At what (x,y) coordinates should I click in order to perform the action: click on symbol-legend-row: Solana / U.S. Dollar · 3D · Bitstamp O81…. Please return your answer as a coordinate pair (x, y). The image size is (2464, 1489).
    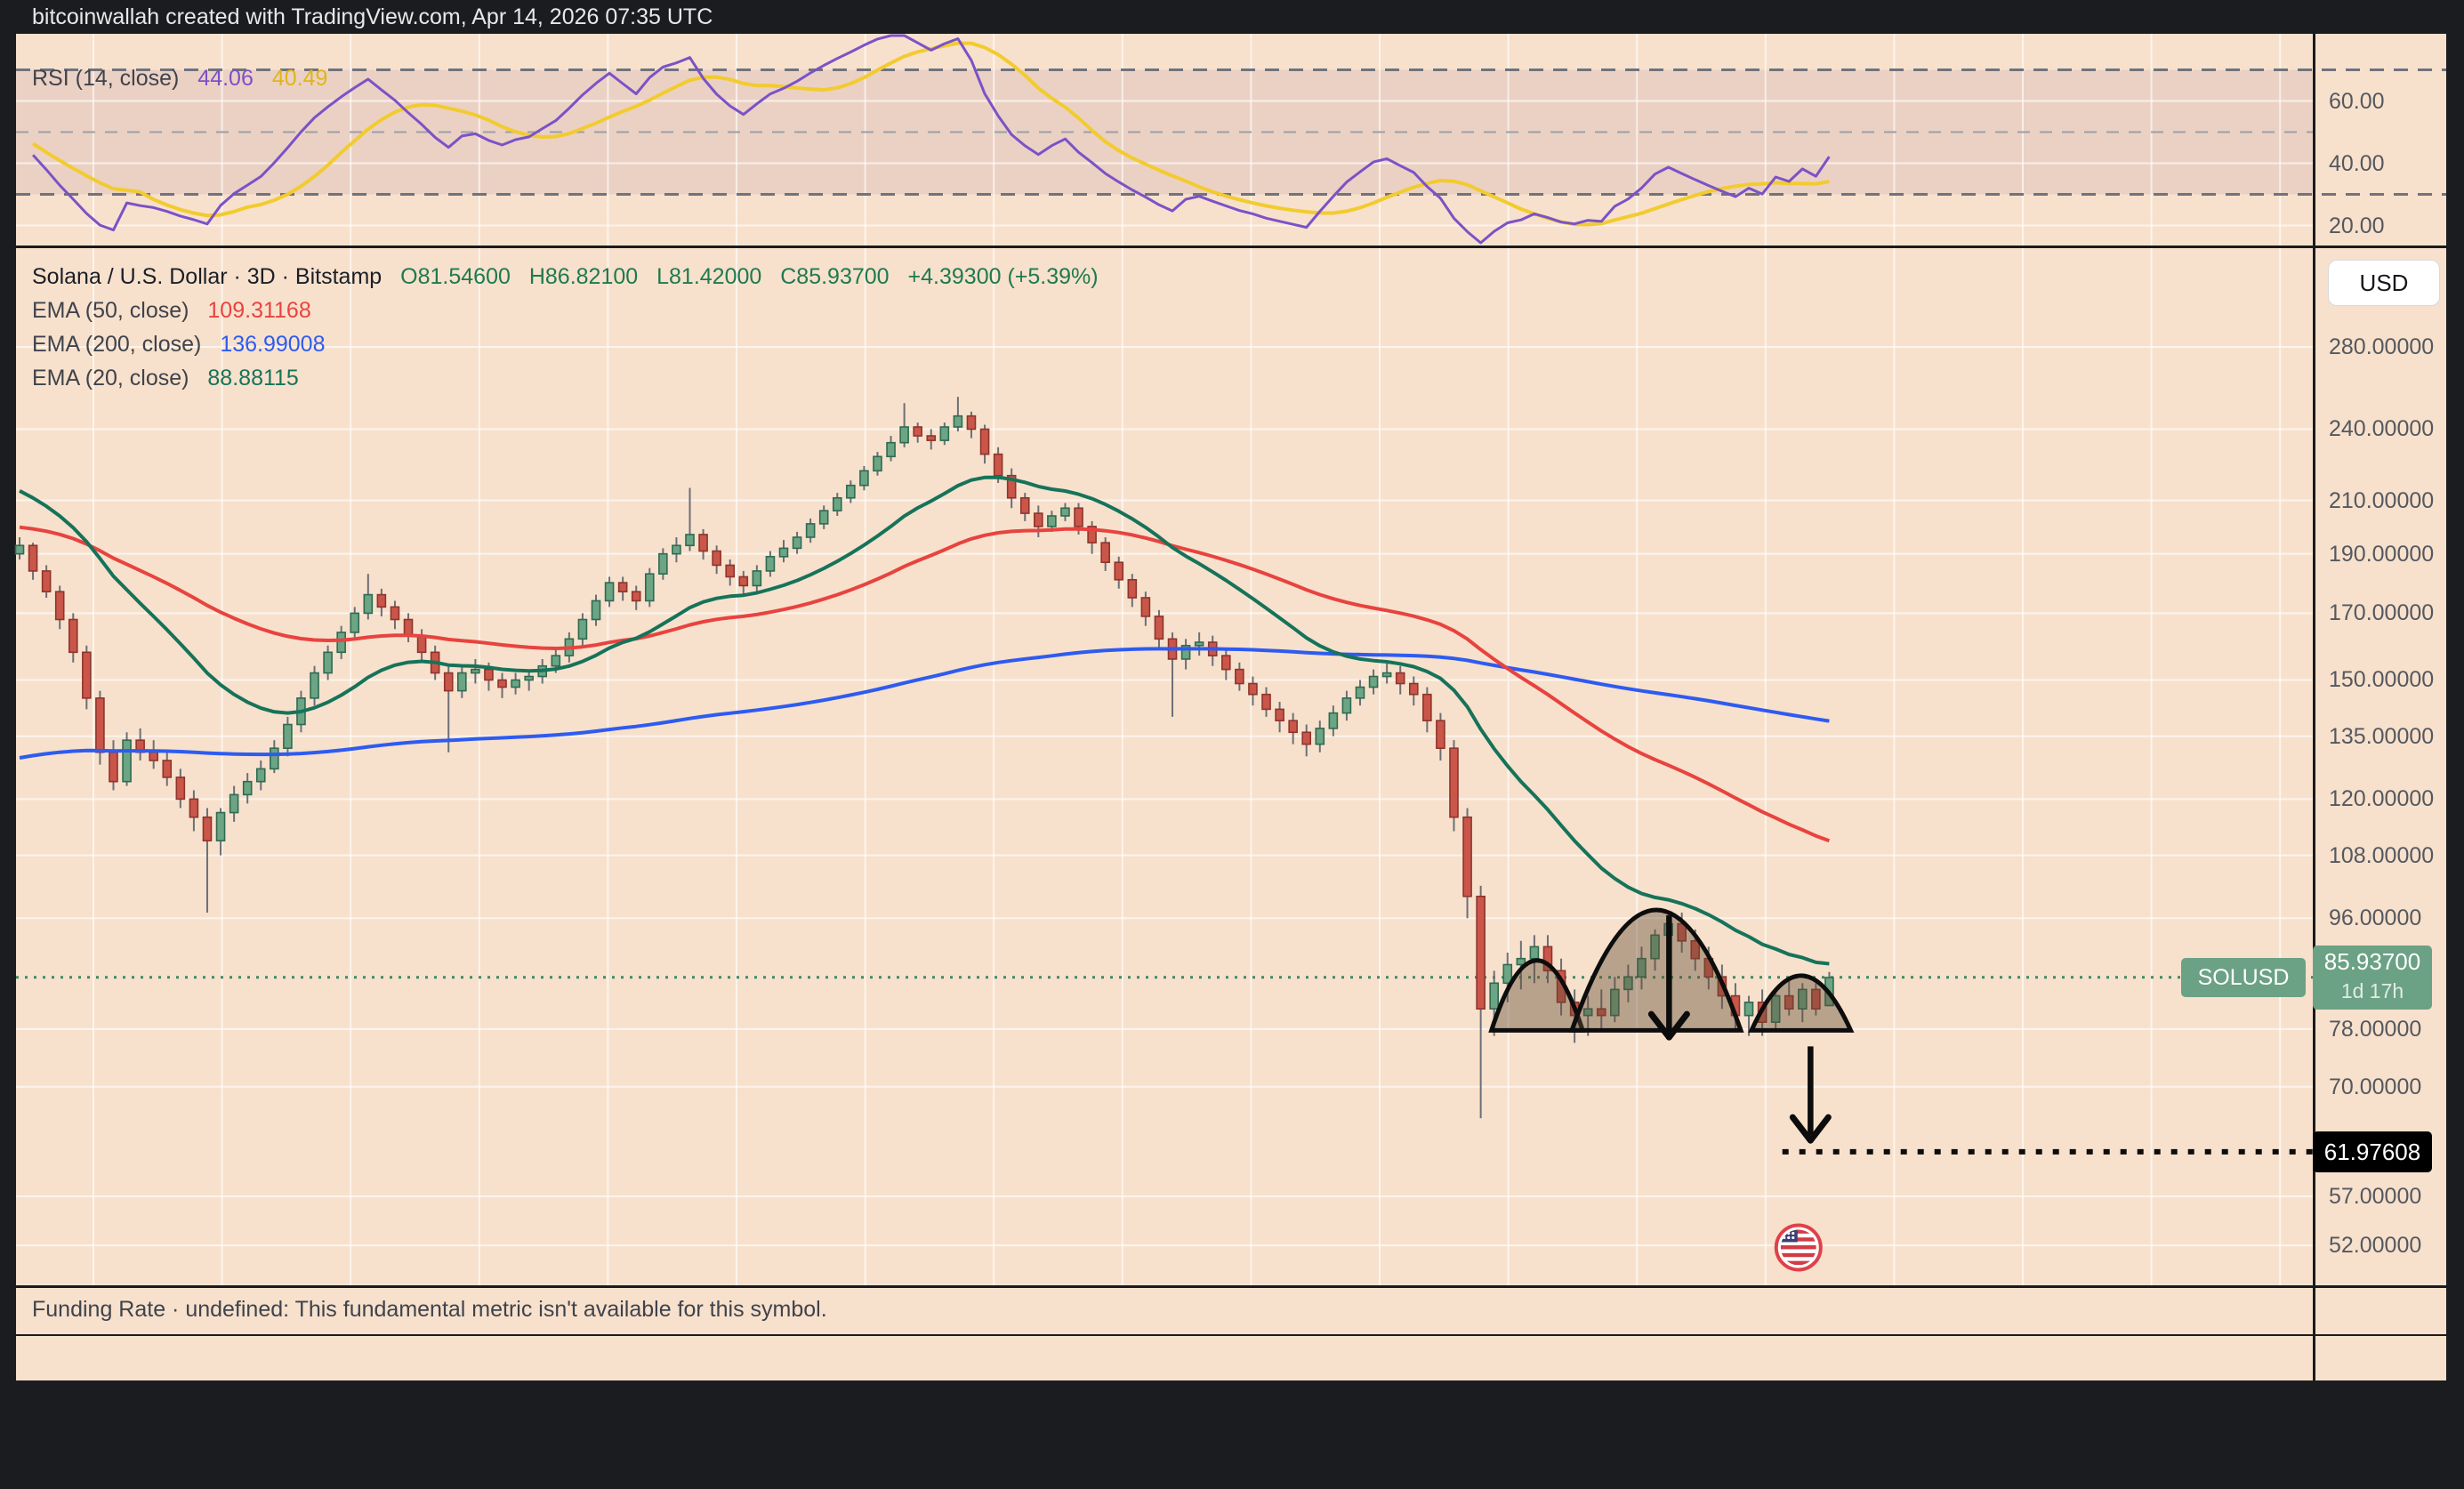
    Looking at the image, I should click on (571, 277).